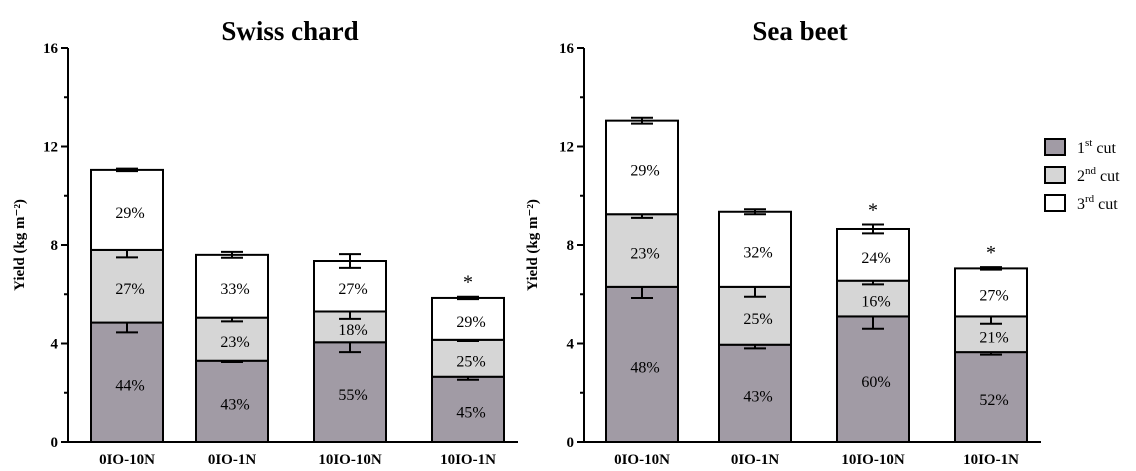 Image resolution: width=1136 pixels, height=471 pixels. What do you see at coordinates (289, 31) in the screenshot?
I see `chart-title: Swiss chard` at bounding box center [289, 31].